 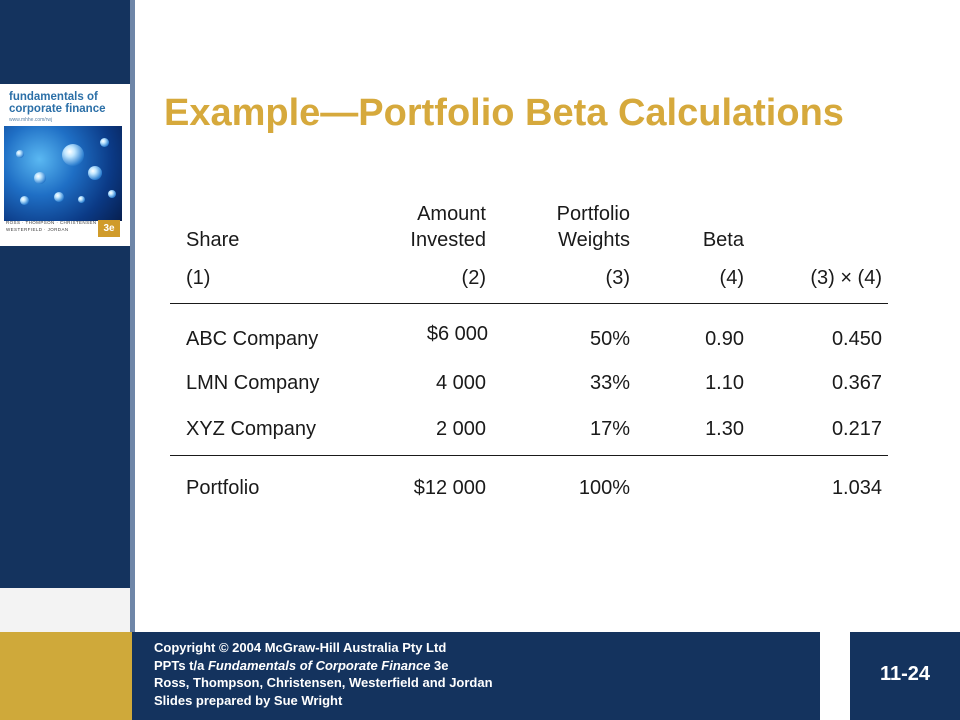 I want to click on footer-navy-band, so click(x=476, y=676).